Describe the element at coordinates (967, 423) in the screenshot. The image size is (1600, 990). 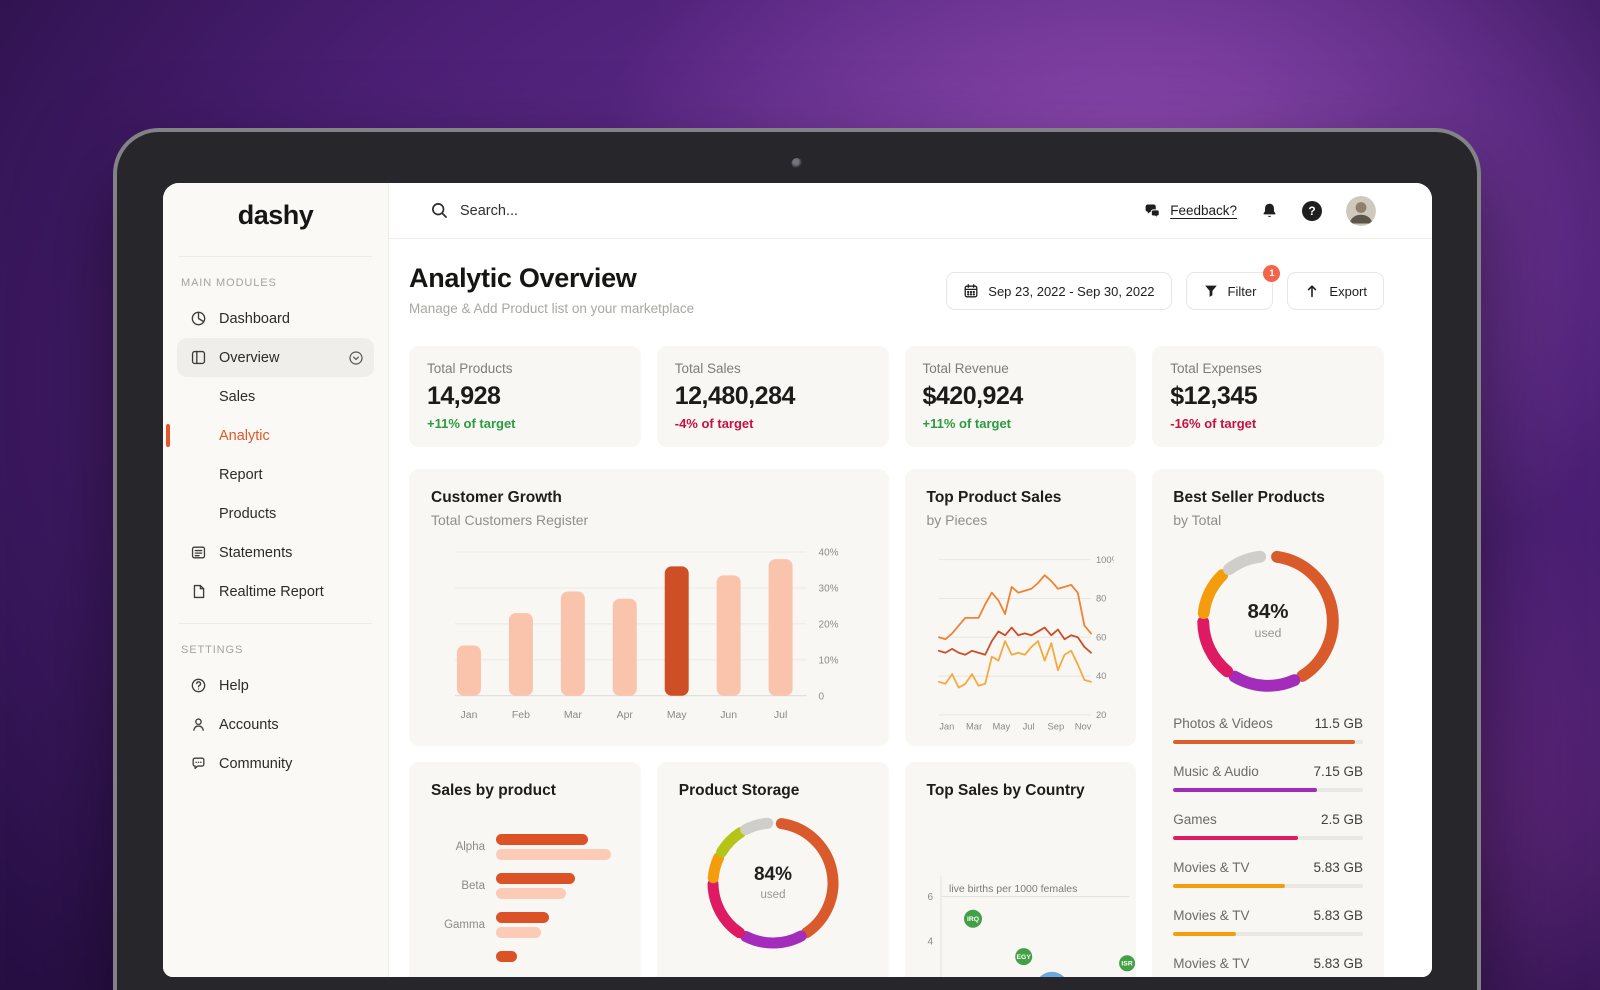
I see `kpi-delta: +11% of target` at that location.